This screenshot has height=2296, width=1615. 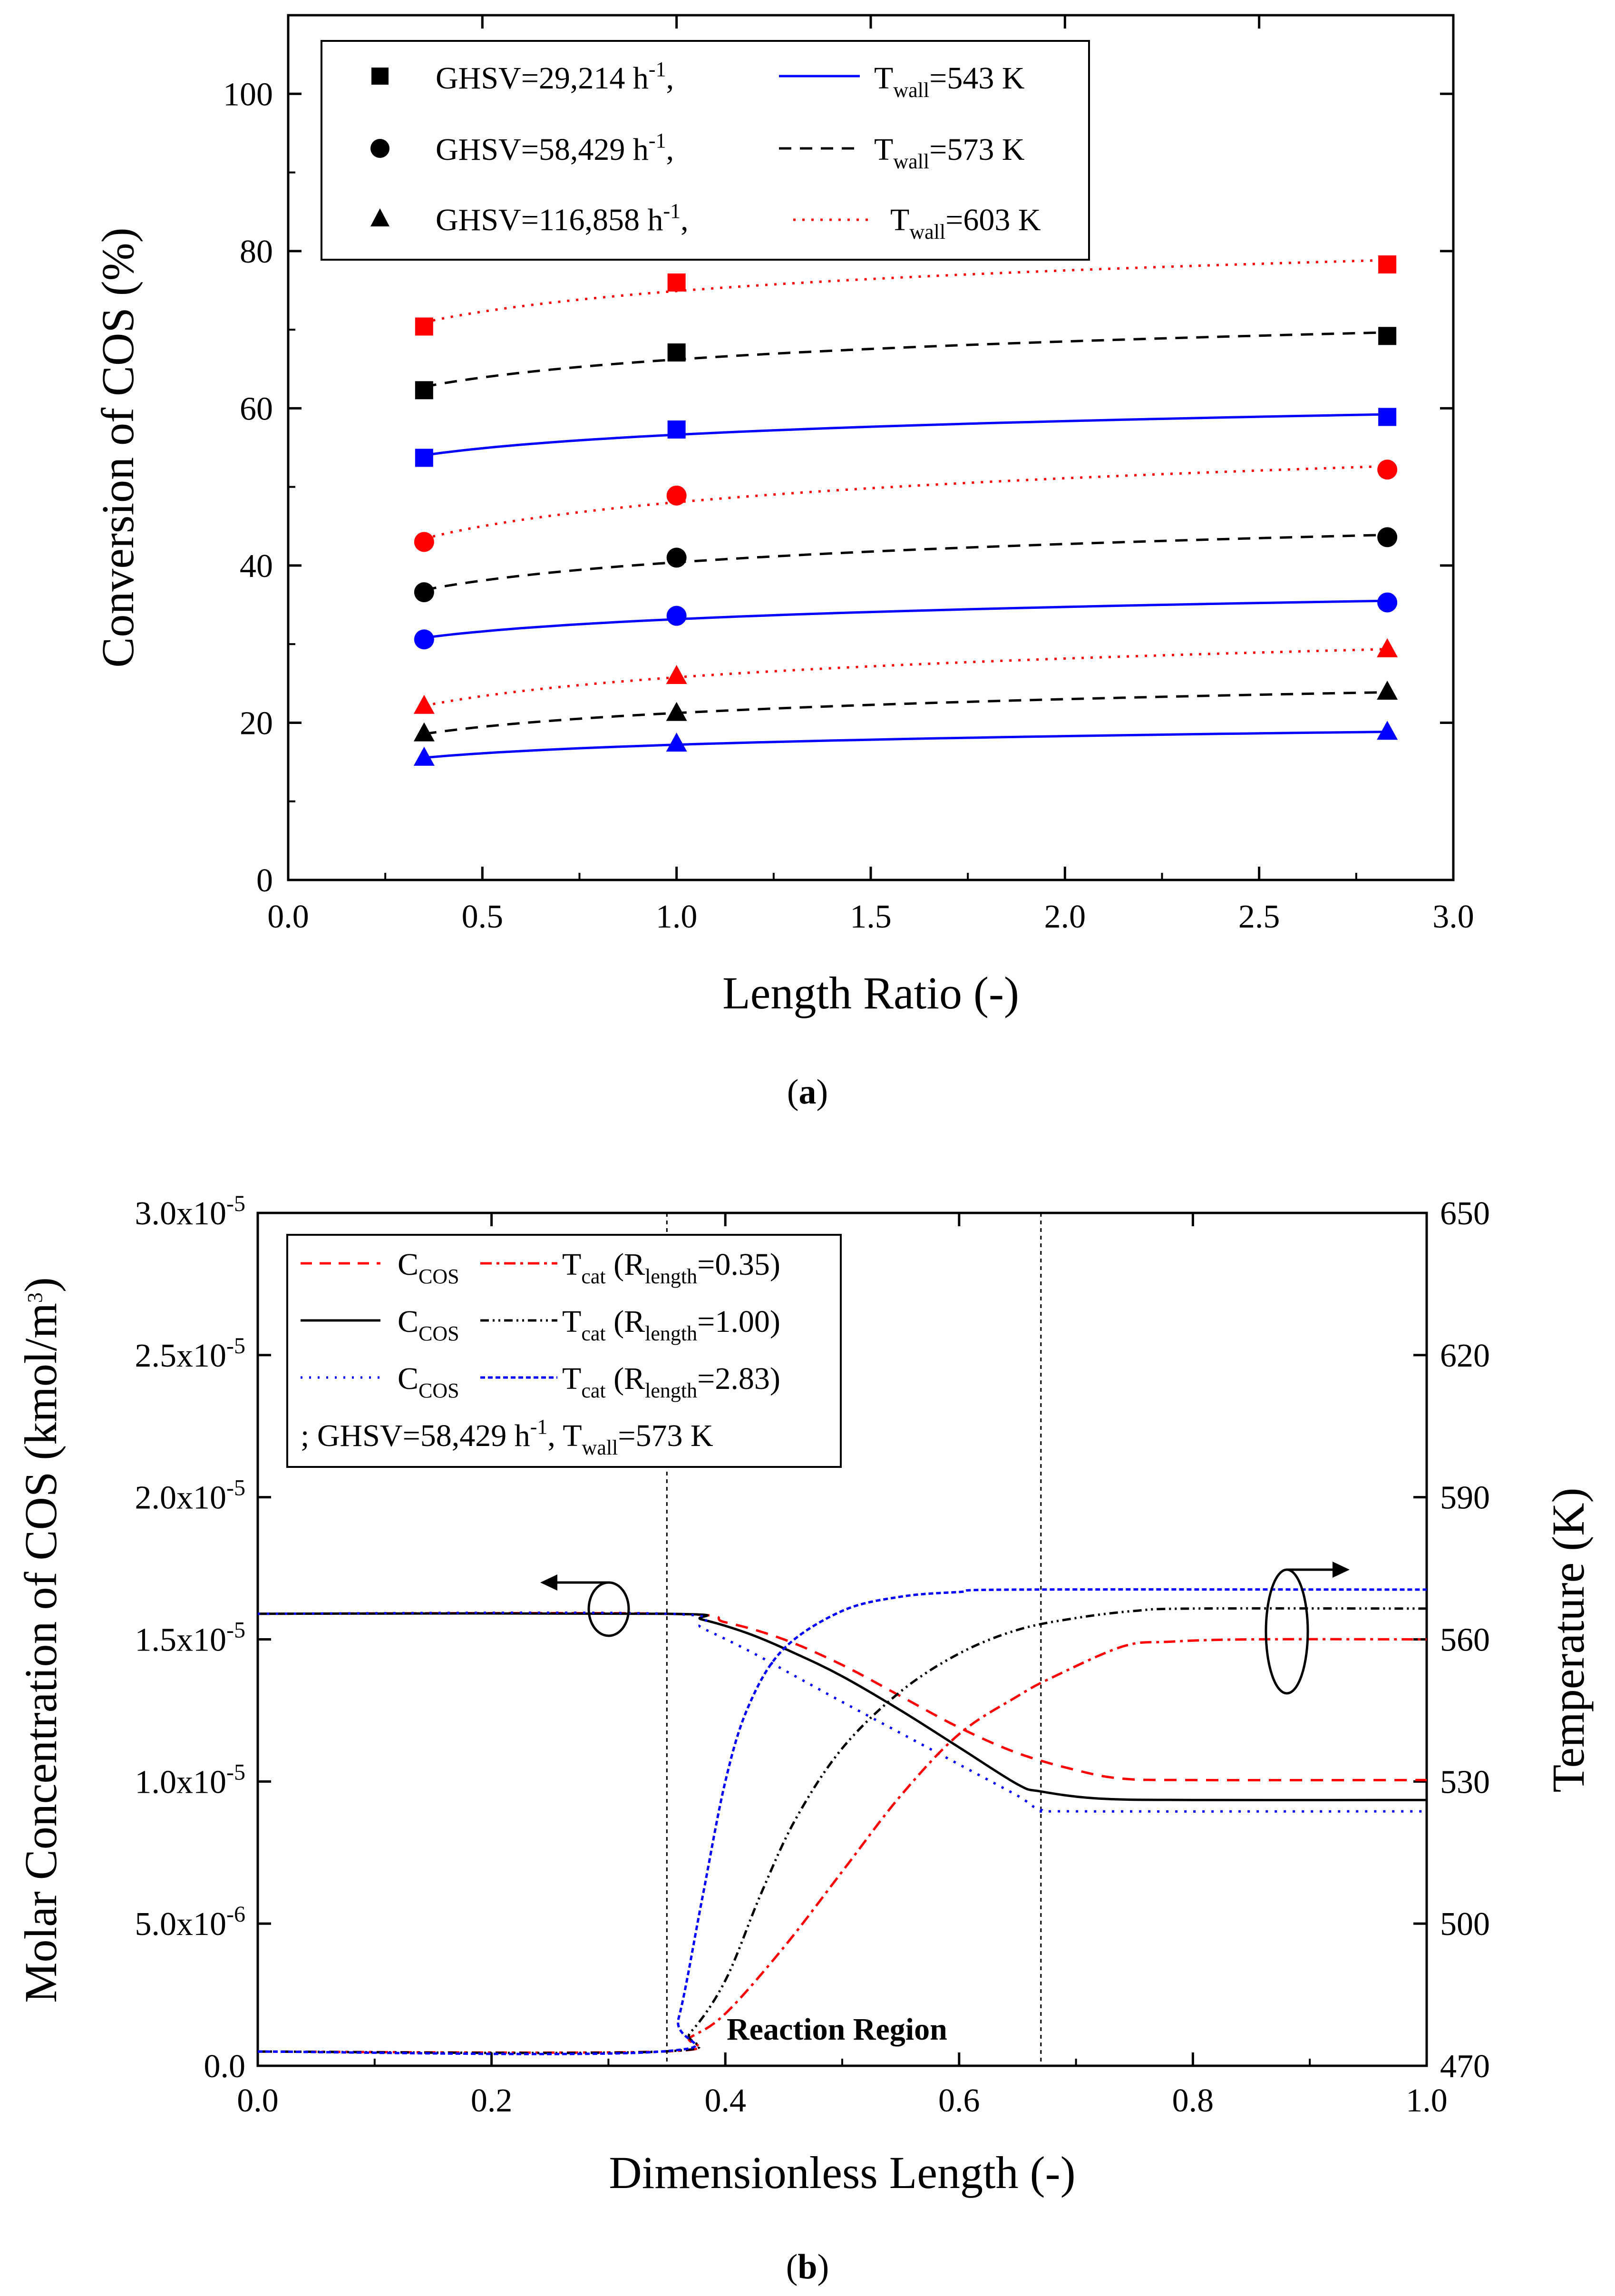 I want to click on legend-b-note: ; GHSV=58,429 h-1, Twall=573 K, so click(x=507, y=1437).